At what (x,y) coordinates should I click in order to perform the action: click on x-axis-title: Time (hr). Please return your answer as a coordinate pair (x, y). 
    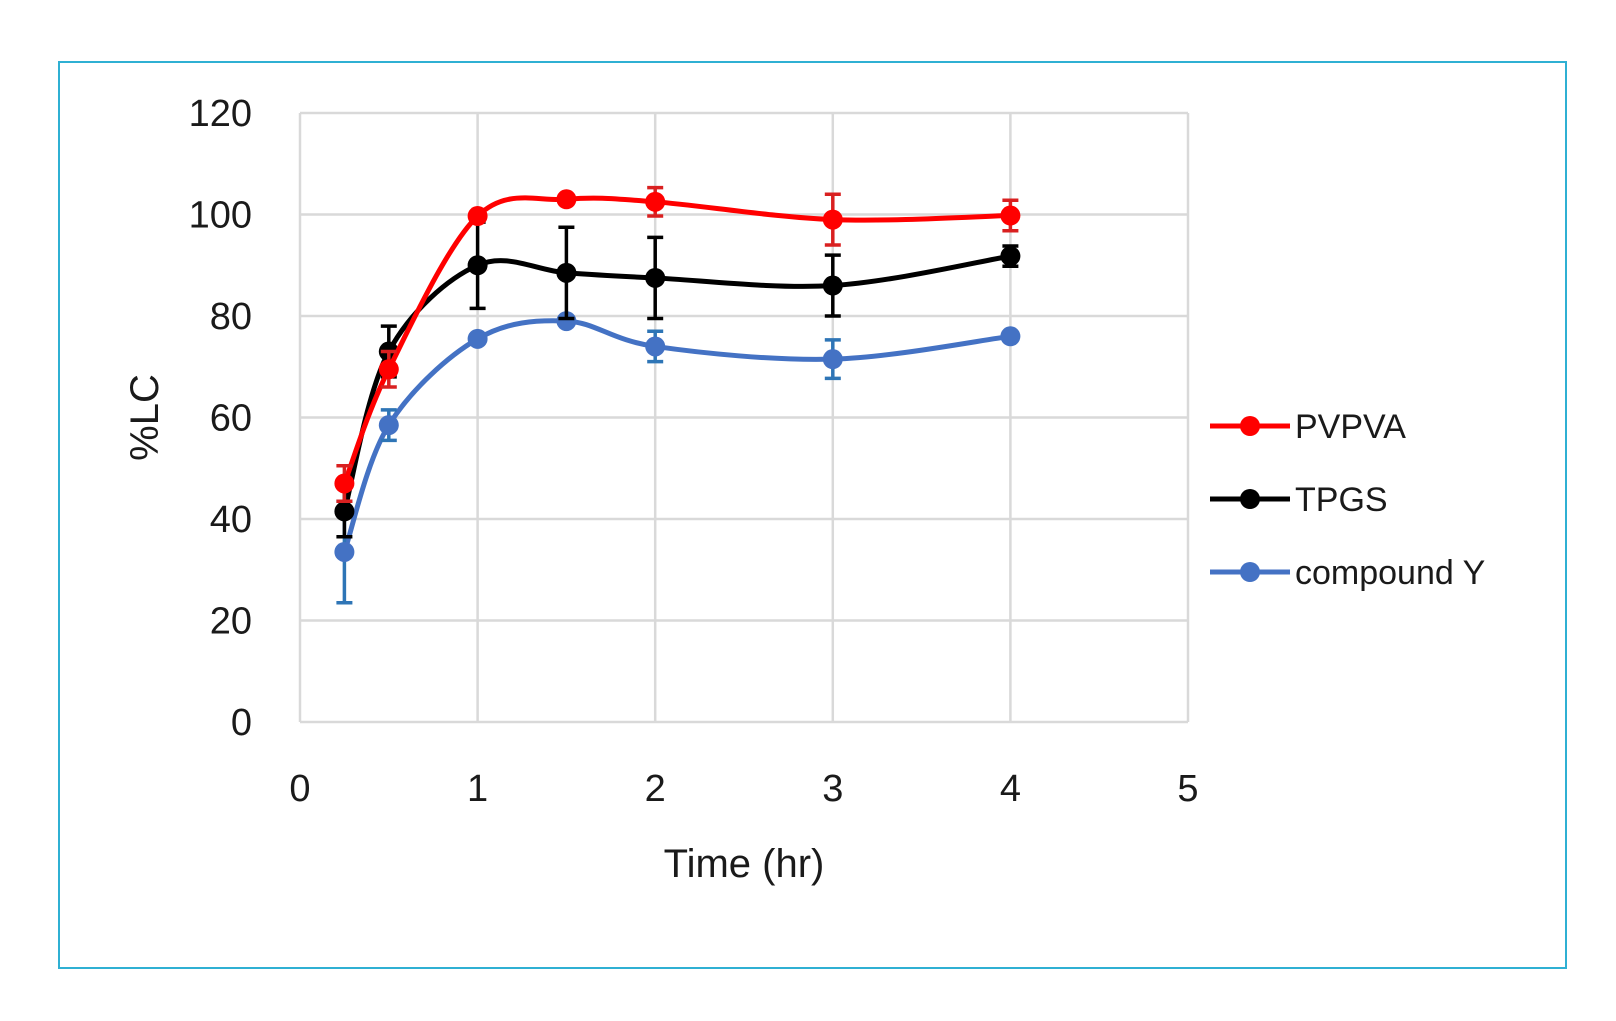
    Looking at the image, I should click on (744, 864).